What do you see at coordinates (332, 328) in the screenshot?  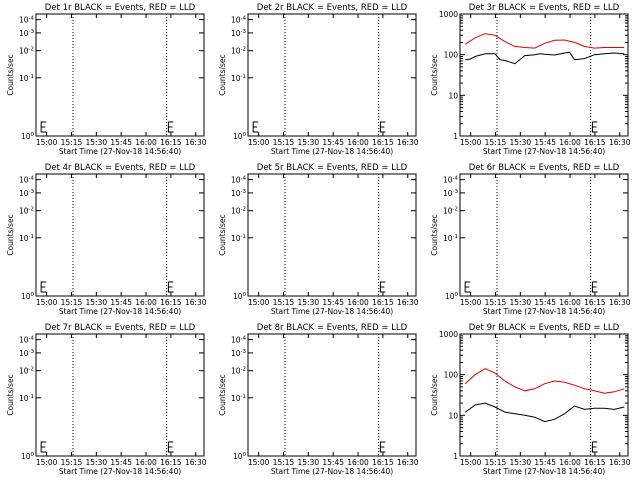 I see `chart-title: Det 8r BLACK = Events, RED = LLD` at bounding box center [332, 328].